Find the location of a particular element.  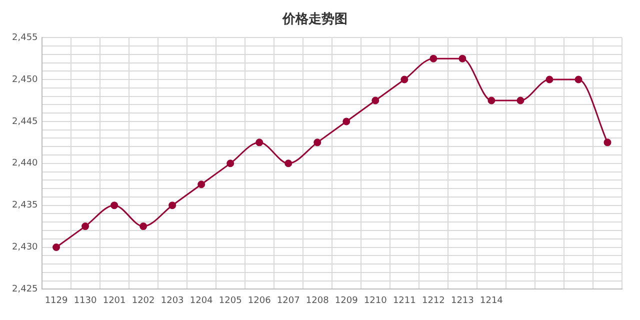

x-tick-label: 1211 is located at coordinates (404, 301).